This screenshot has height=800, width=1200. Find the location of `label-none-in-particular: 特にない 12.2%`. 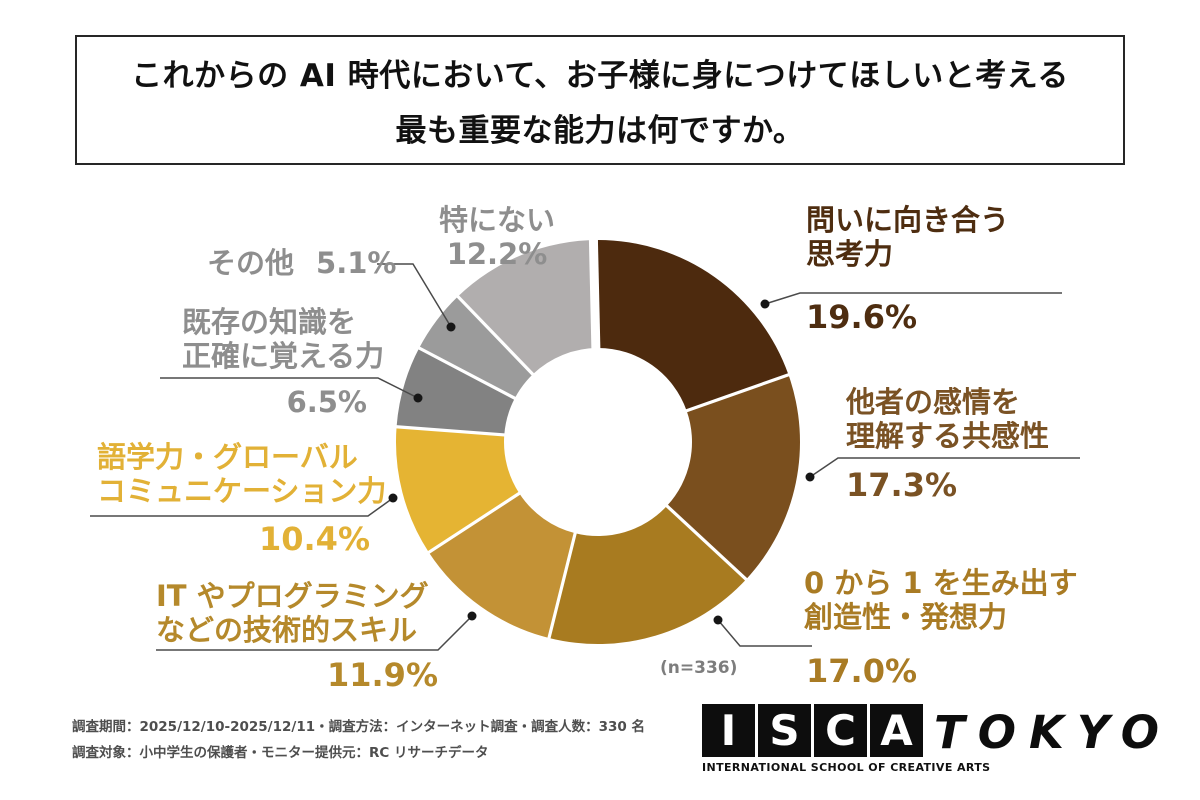

label-none-in-particular: 特にない 12.2% is located at coordinates (496, 237).